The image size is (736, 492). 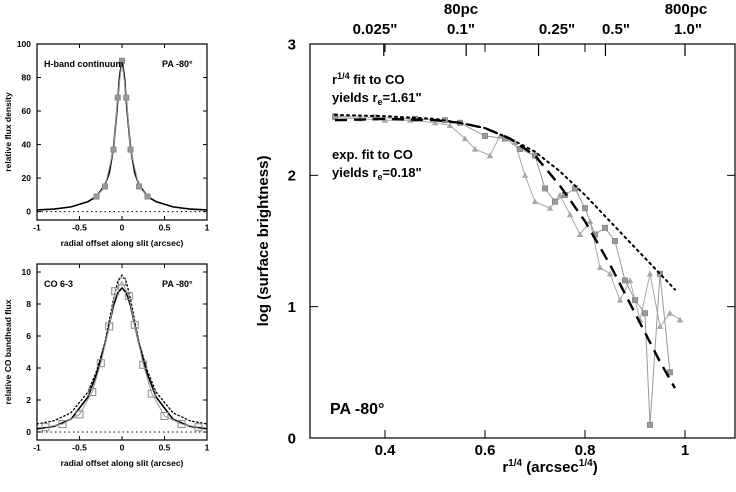 What do you see at coordinates (27, 145) in the screenshot?
I see `y-tick-label-2: 40` at bounding box center [27, 145].